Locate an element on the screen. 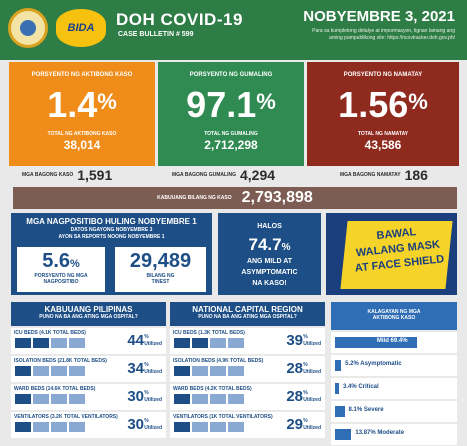 This screenshot has width=467, height=446. new-cases: MGA BAGONG KASO 1,591 is located at coordinates (67, 176).